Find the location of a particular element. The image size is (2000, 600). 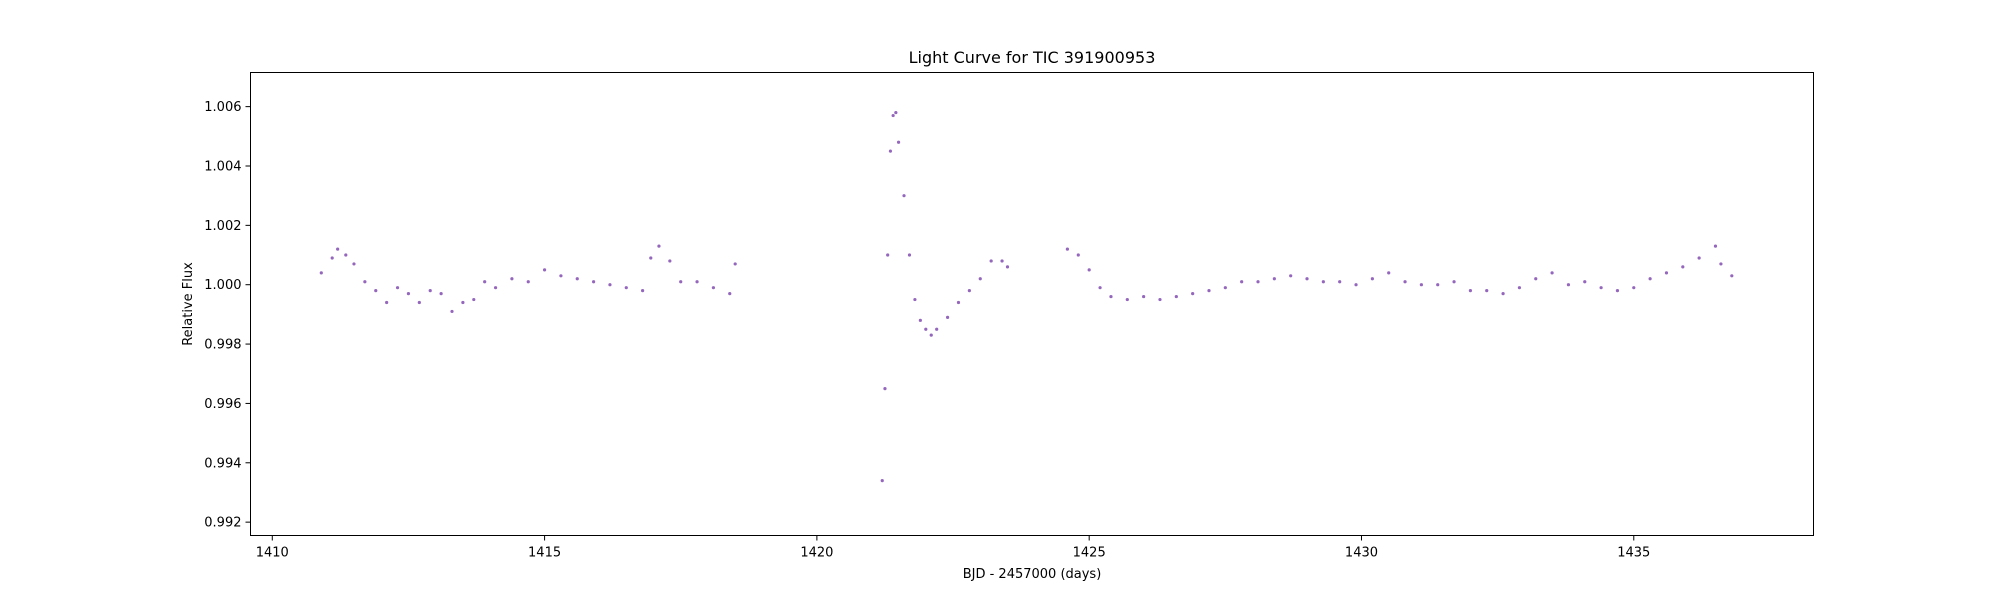

x-tick-label: 1425 is located at coordinates (1089, 553).